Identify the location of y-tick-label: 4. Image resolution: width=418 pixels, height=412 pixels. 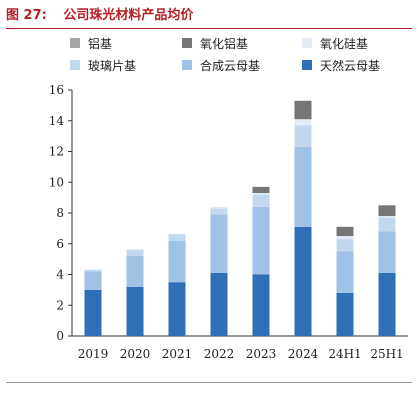
(60, 275).